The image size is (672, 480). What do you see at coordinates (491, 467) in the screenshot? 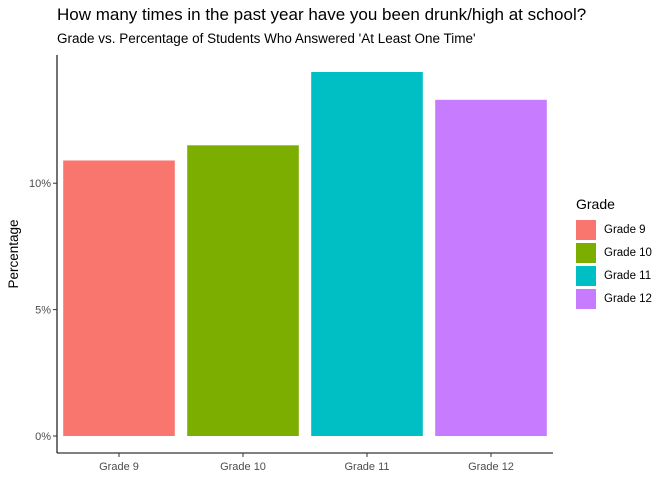
I see `x-tick-label: Grade 12` at bounding box center [491, 467].